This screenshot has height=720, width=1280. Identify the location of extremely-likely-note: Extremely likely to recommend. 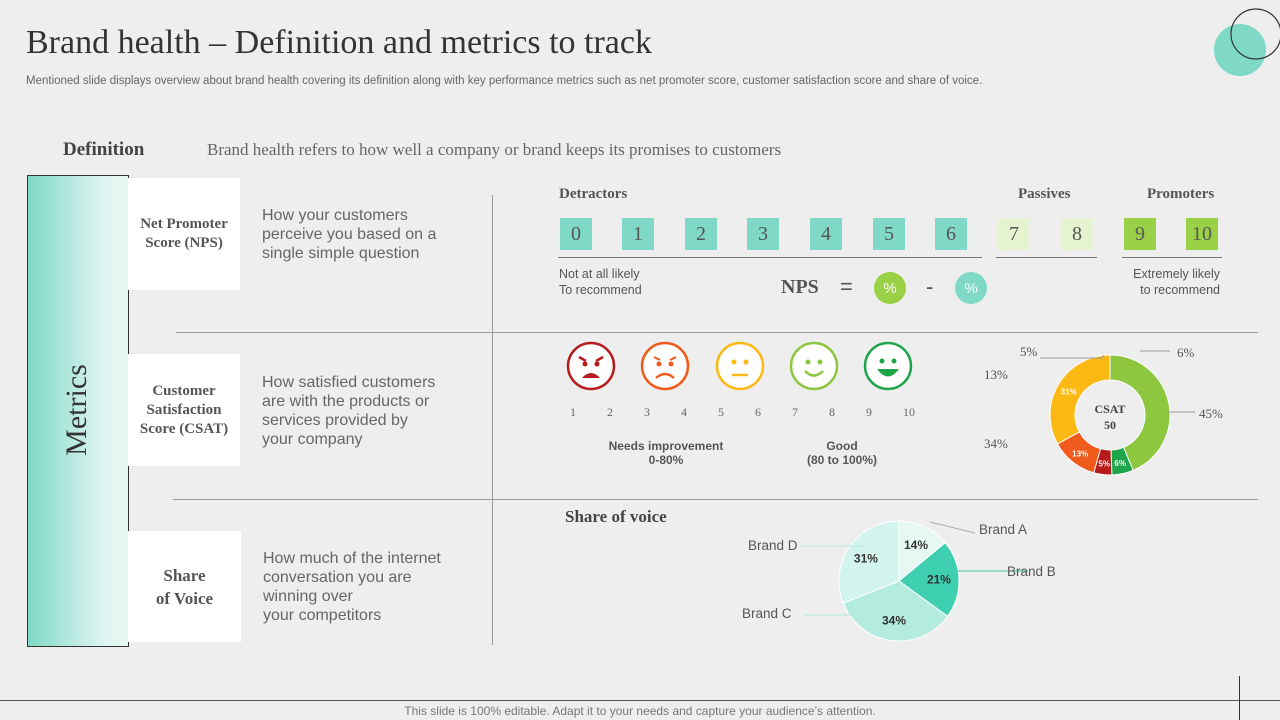
(1160, 282).